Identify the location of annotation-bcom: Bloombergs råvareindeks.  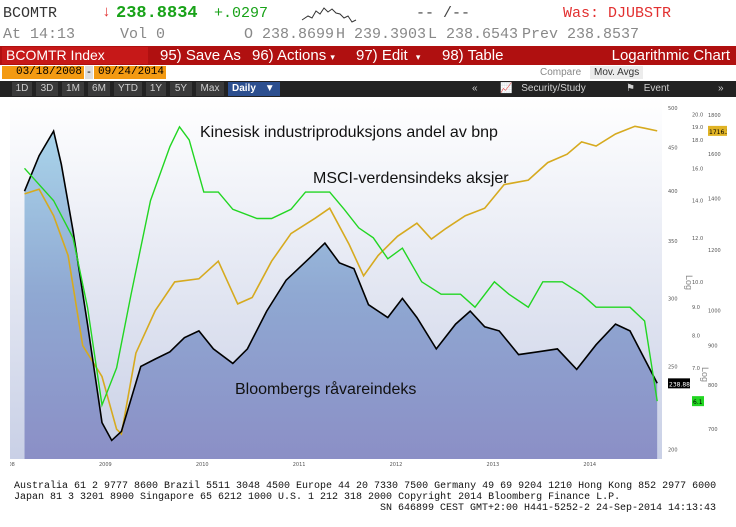
(325, 389).